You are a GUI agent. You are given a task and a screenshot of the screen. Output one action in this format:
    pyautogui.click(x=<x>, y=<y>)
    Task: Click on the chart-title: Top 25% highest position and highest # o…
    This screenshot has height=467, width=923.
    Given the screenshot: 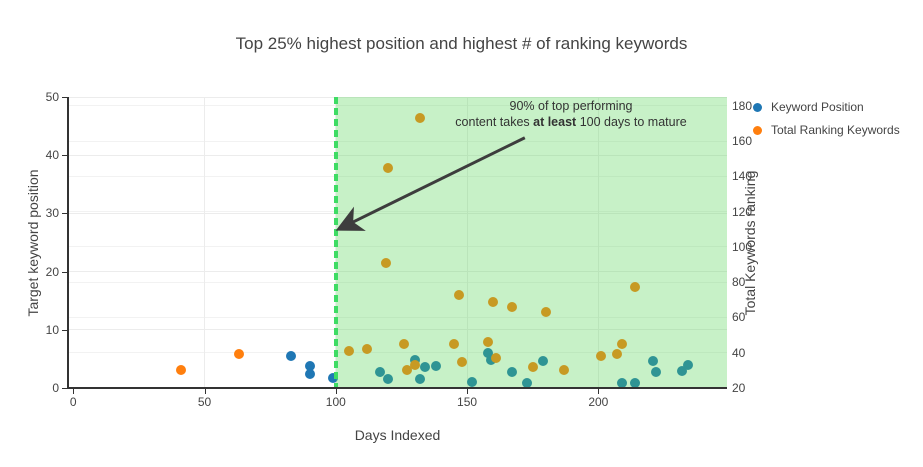 What is the action you would take?
    pyautogui.click(x=461, y=43)
    